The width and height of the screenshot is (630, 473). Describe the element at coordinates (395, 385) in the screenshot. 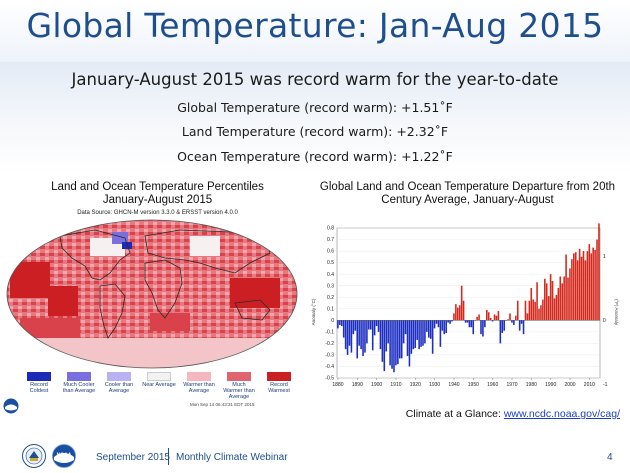

I see `x-tick-label: 1910` at that location.